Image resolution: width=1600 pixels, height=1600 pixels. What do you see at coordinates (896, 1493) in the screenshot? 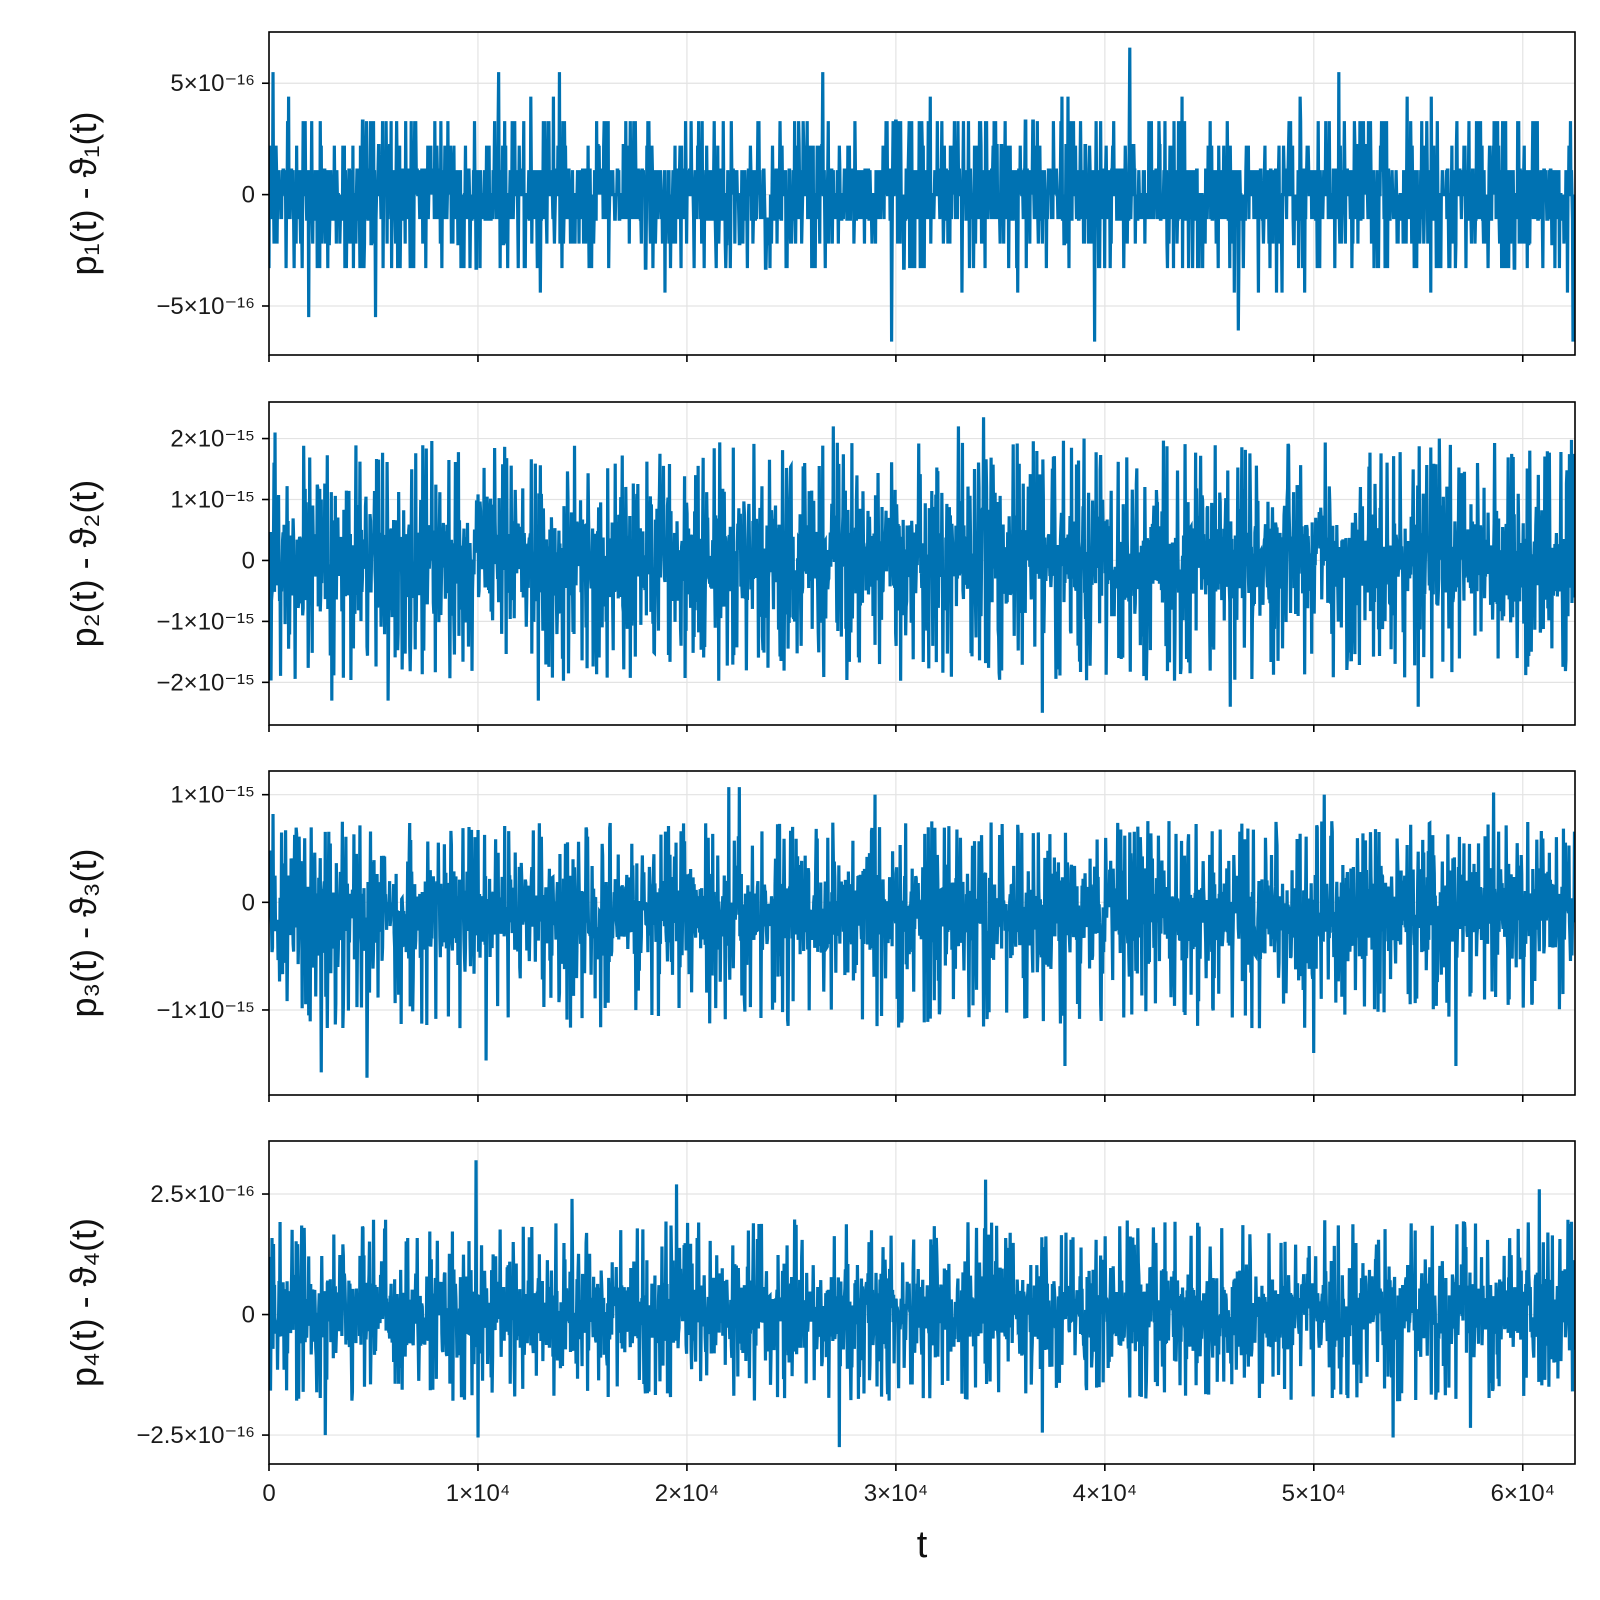
I see `x-tick-label: 3×10⁴` at bounding box center [896, 1493].